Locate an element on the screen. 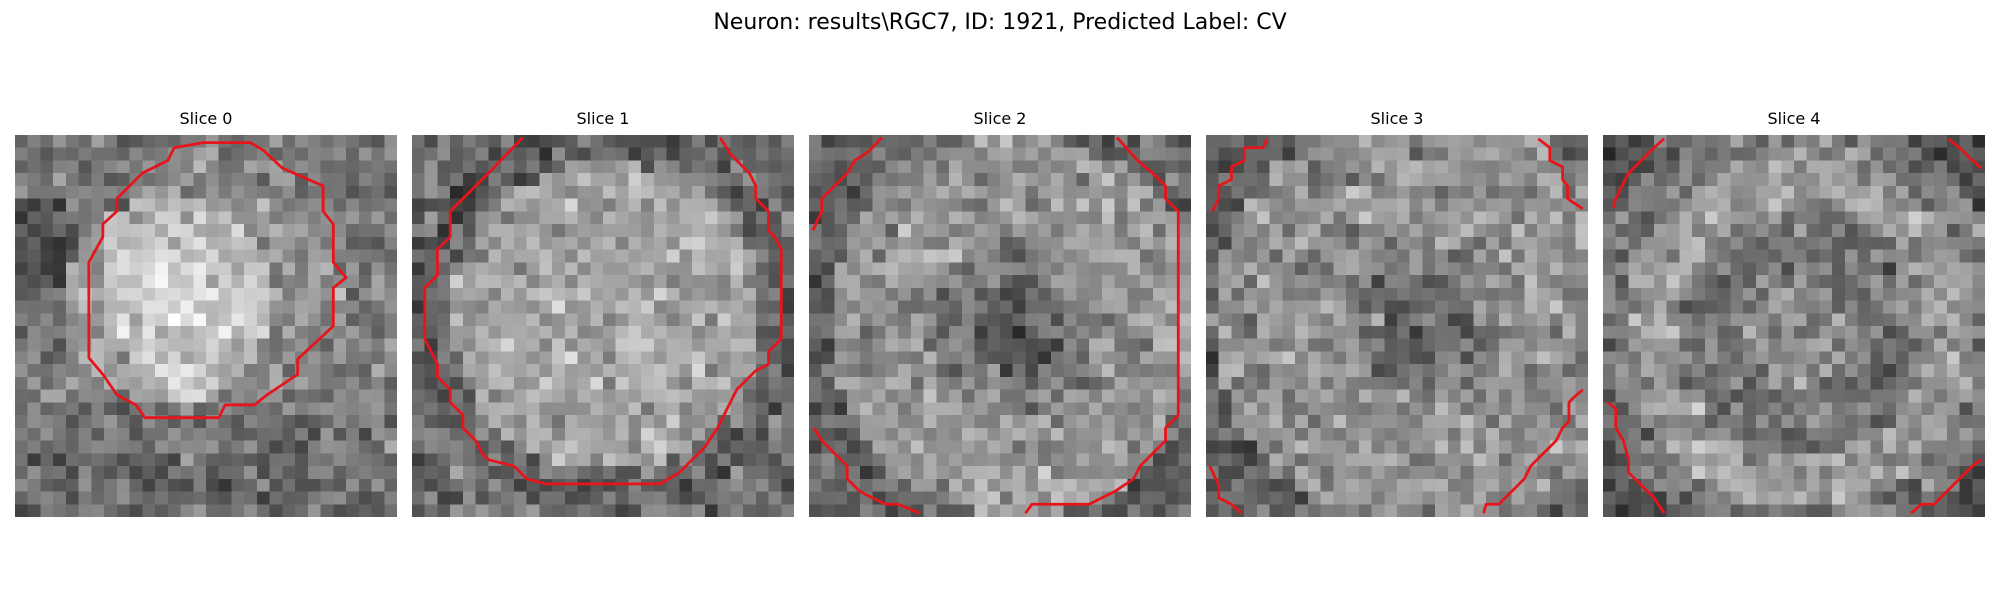 This screenshot has height=600, width=2000. slice-title: Slice 3 is located at coordinates (1397, 118).